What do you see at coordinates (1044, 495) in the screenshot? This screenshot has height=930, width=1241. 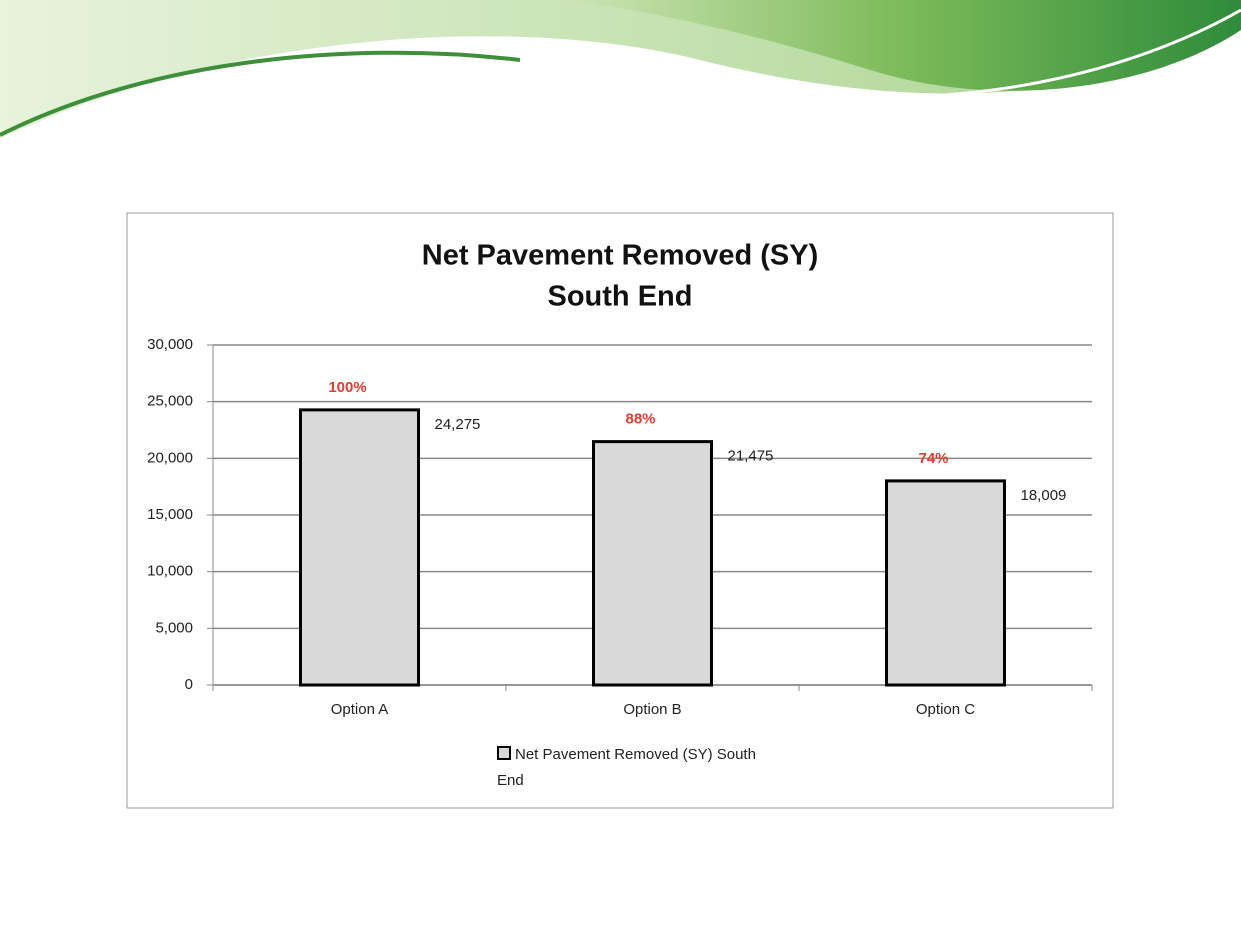 I see `value-label: 18,009` at bounding box center [1044, 495].